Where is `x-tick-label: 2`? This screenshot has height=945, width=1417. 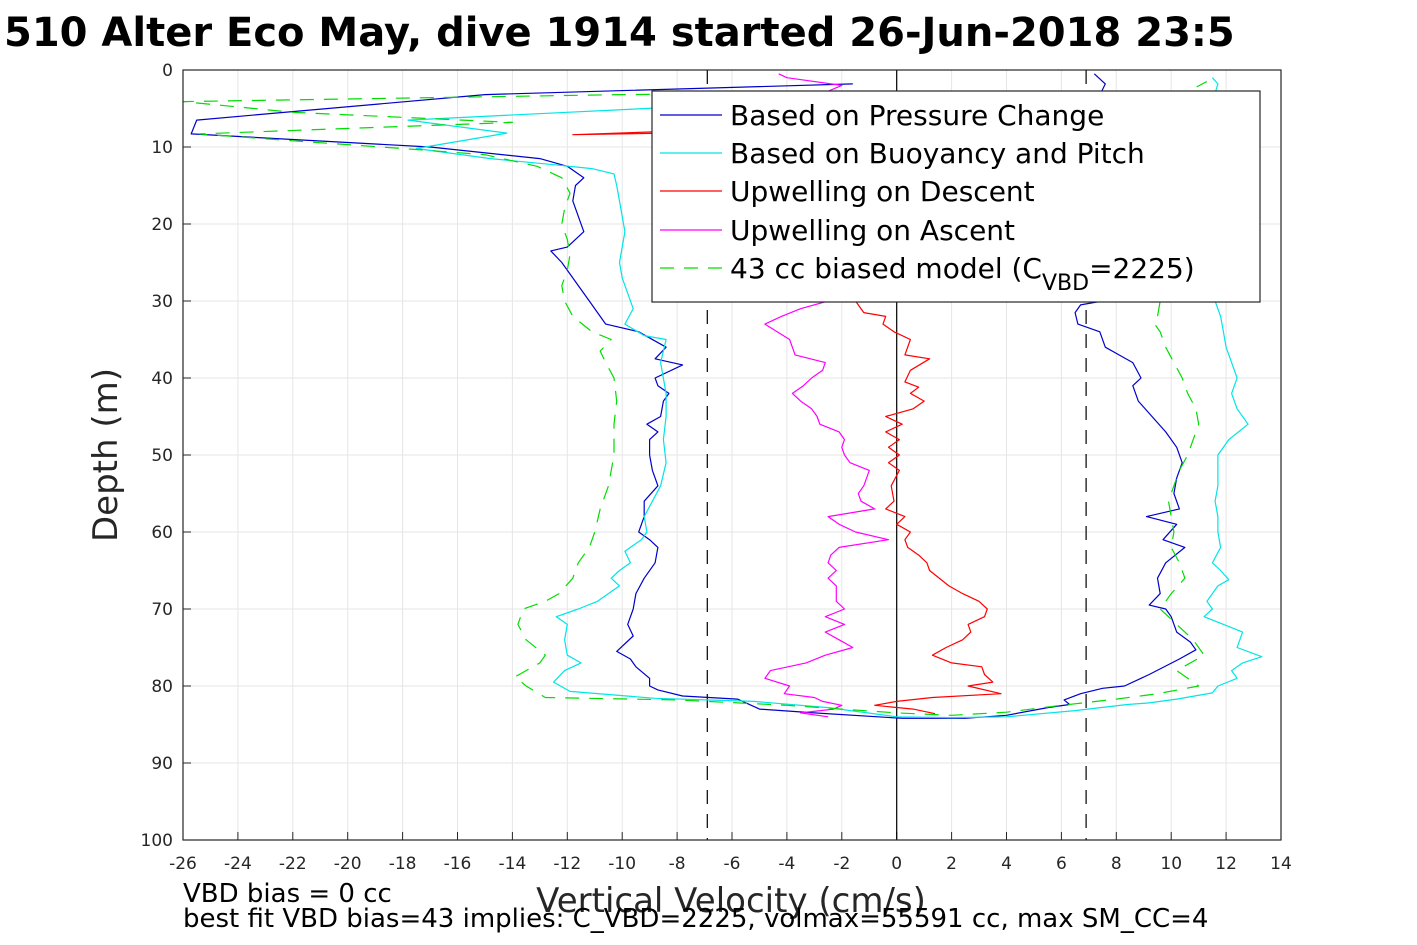
x-tick-label: 2 is located at coordinates (951, 864).